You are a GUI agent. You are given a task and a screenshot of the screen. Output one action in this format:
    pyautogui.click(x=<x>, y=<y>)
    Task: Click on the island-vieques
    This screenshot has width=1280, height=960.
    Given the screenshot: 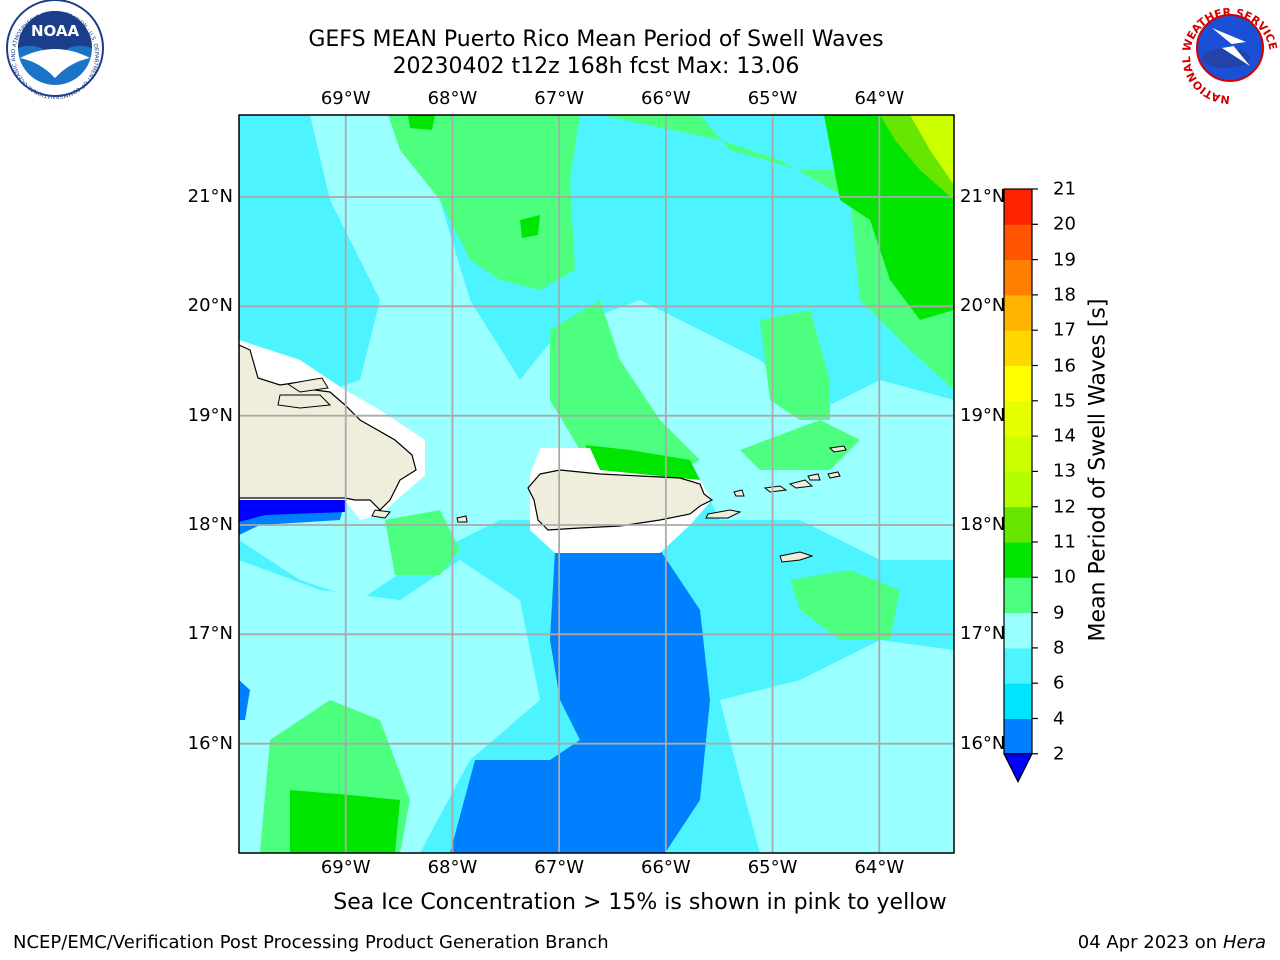 What is the action you would take?
    pyautogui.click(x=723, y=514)
    